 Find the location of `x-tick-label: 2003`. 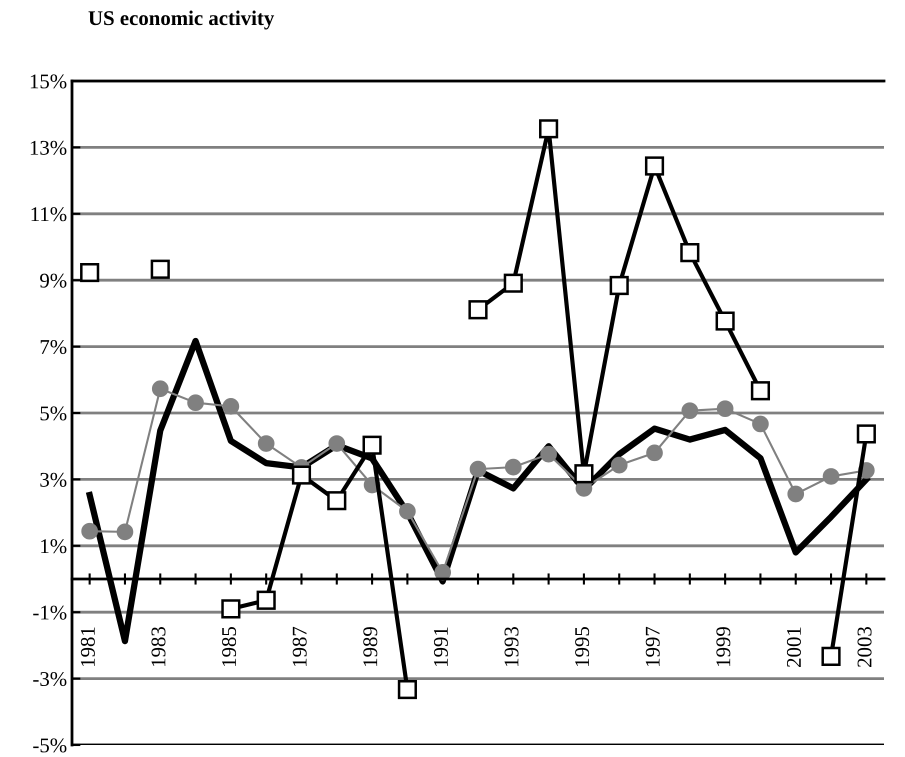

x-tick-label: 2003 is located at coordinates (865, 647).